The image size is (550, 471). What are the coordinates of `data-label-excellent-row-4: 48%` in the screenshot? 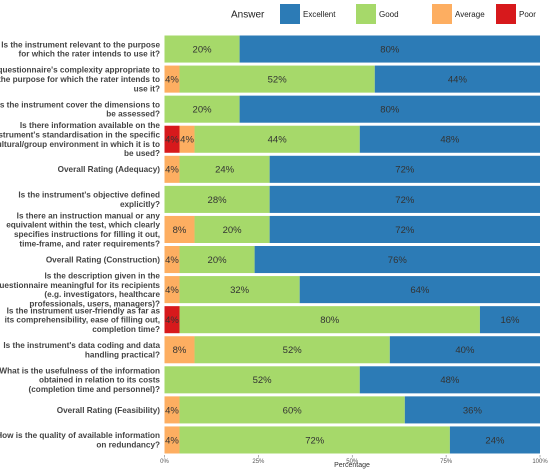 It's located at (450, 140).